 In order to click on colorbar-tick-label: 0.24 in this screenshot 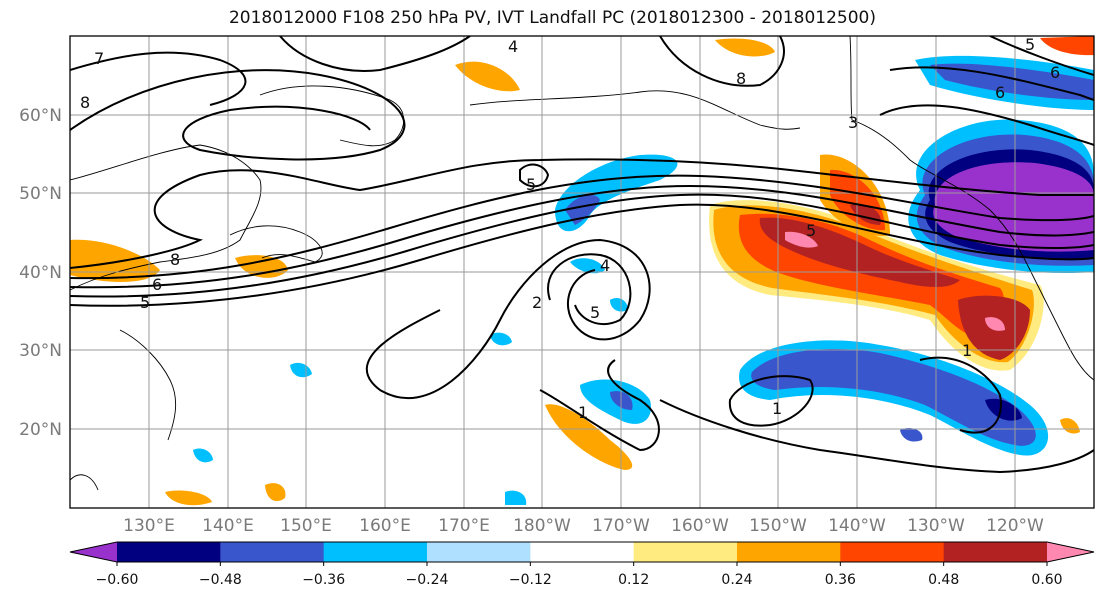, I will do `click(736, 580)`.